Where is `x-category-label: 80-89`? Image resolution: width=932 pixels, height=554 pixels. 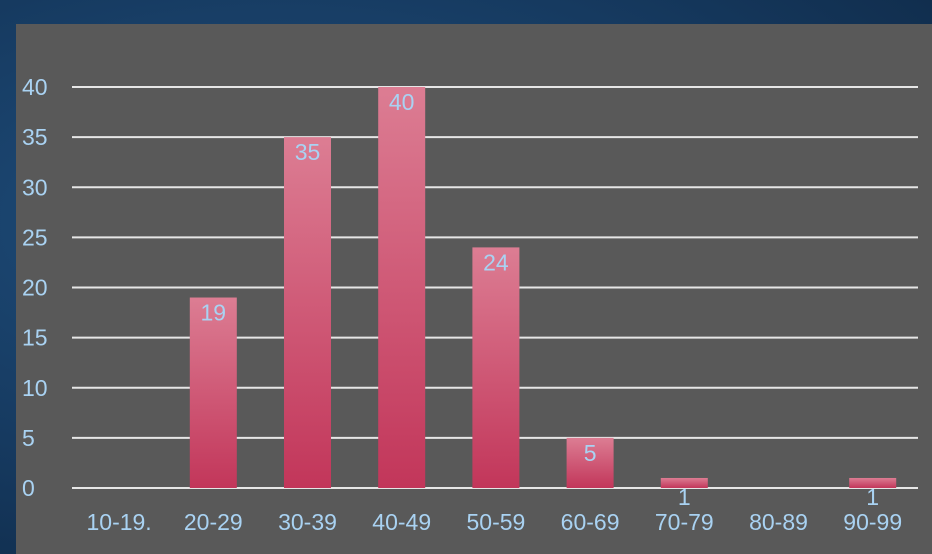
x-category-label: 80-89 is located at coordinates (778, 522).